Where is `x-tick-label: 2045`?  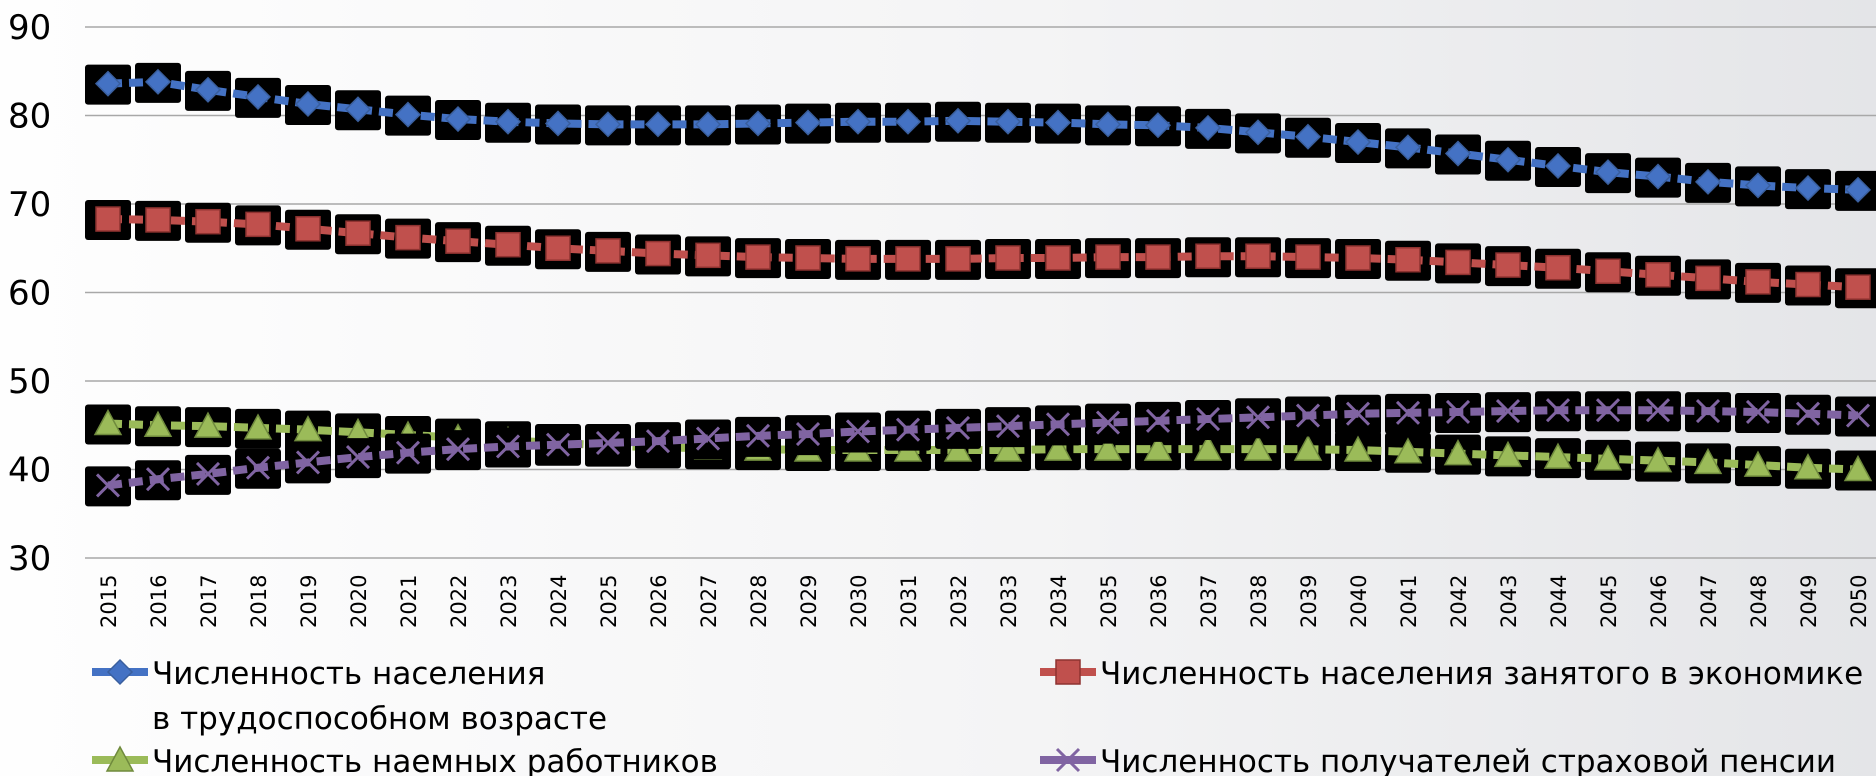 x-tick-label: 2045 is located at coordinates (1609, 601).